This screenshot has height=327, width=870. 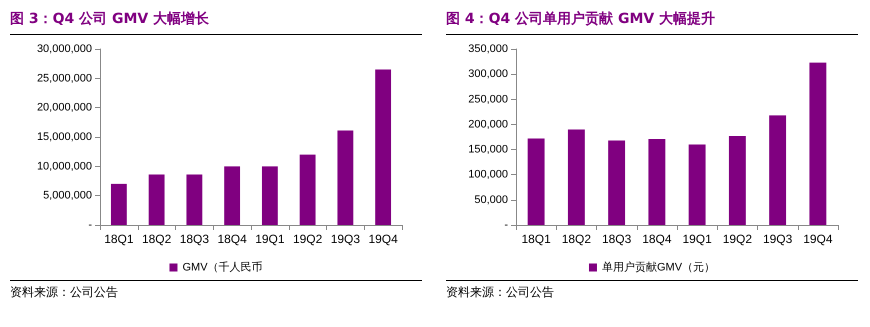 What do you see at coordinates (488, 174) in the screenshot?
I see `y-tick-label: 100,000` at bounding box center [488, 174].